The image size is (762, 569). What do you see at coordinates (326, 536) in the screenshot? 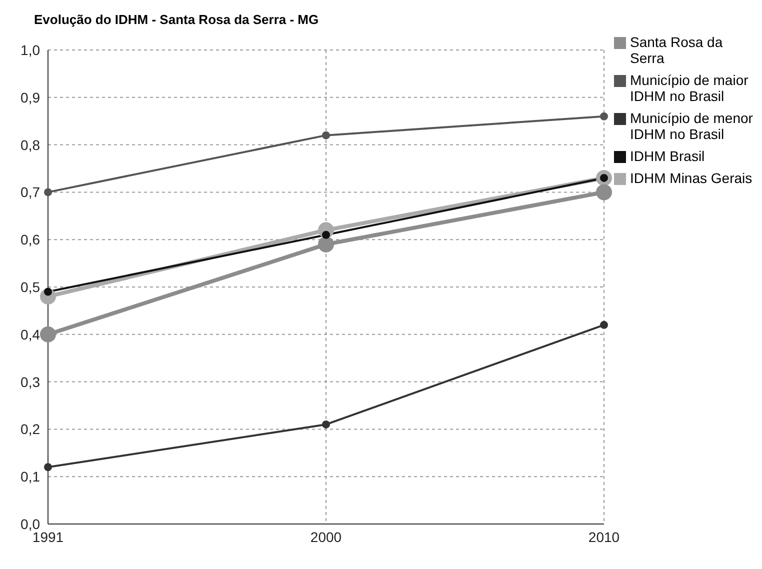
I see `x-tick-label: 2000` at bounding box center [326, 536].